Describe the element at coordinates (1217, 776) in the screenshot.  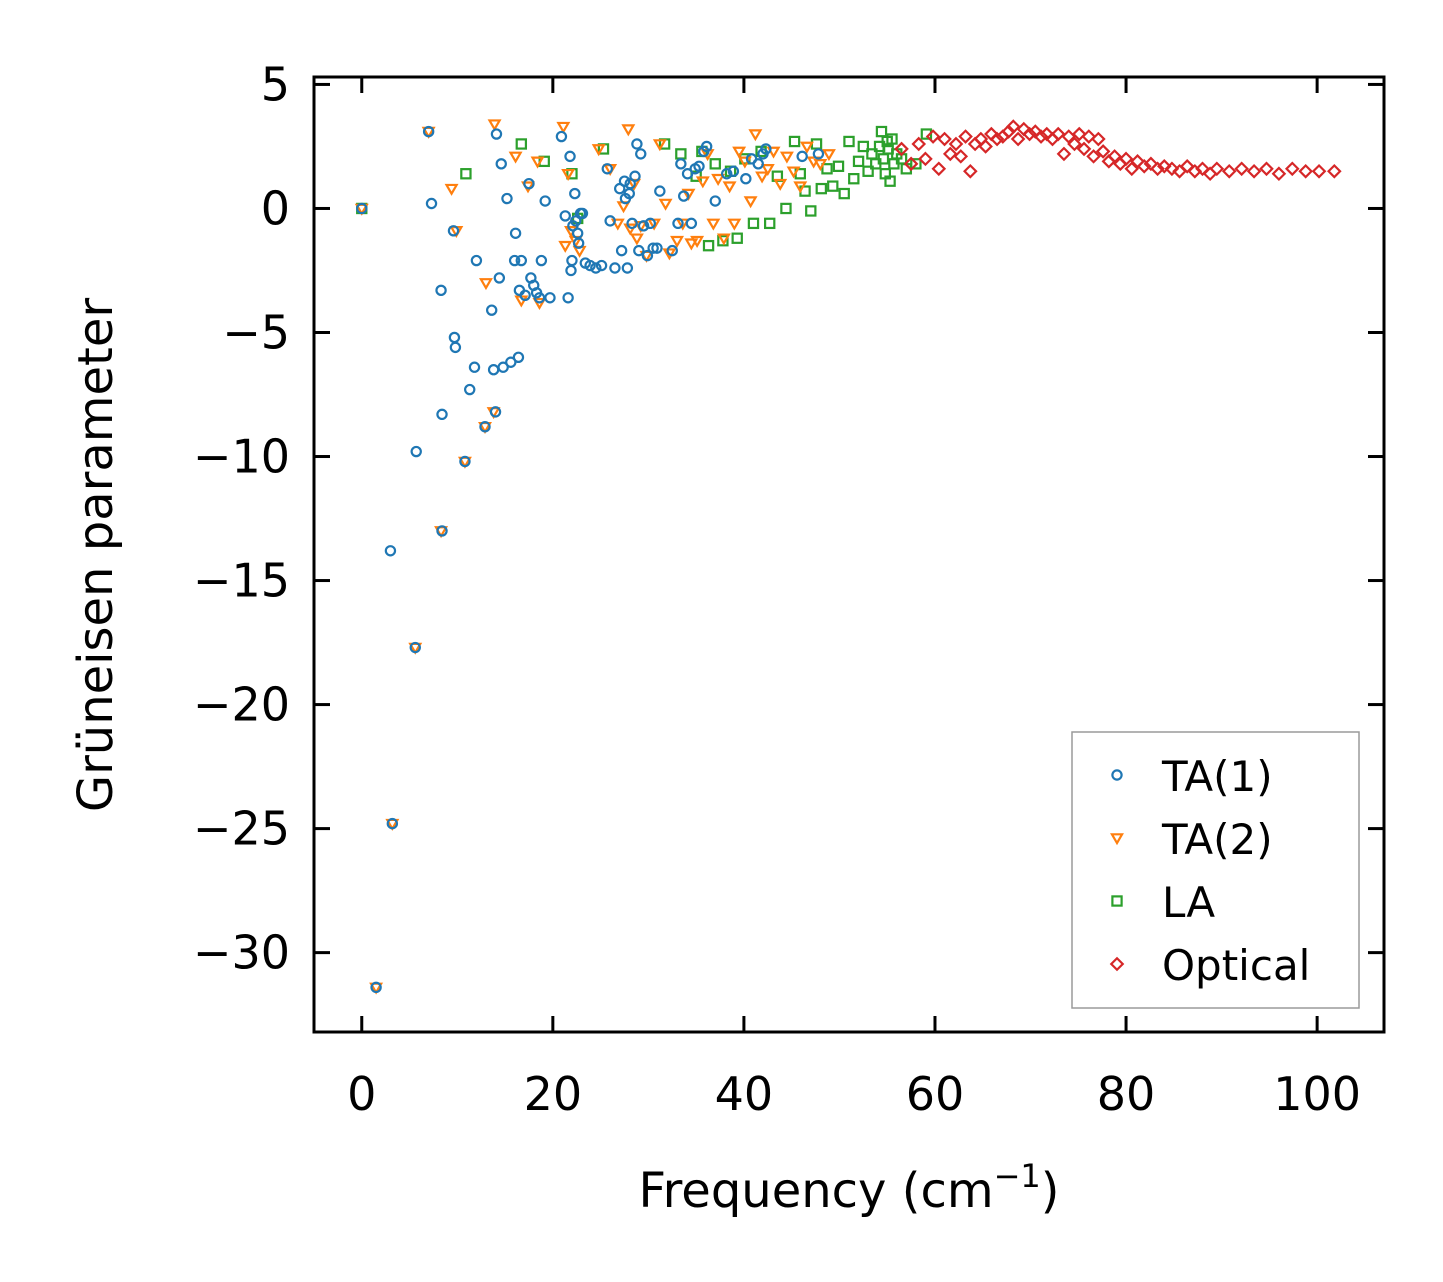
I see `legend-label-ta1: TA(1)` at that location.